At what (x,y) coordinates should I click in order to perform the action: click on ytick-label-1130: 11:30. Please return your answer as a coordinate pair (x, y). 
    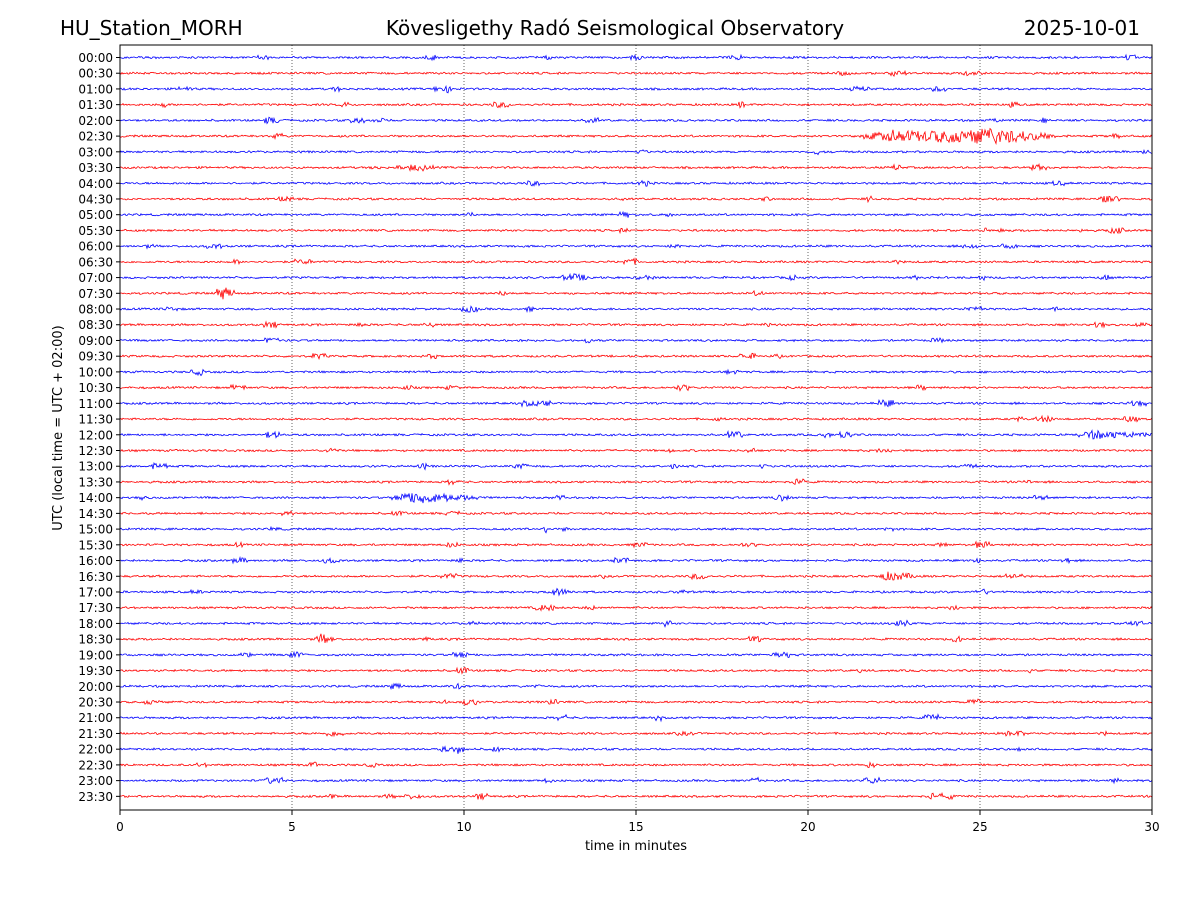
    Looking at the image, I should click on (95, 420).